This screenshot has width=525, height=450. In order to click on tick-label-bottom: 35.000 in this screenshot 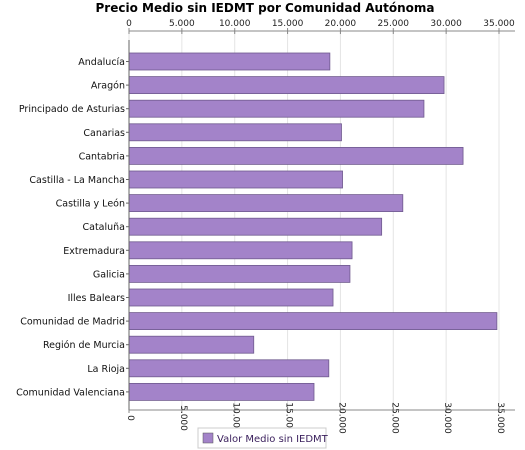, I will do `click(500, 418)`.